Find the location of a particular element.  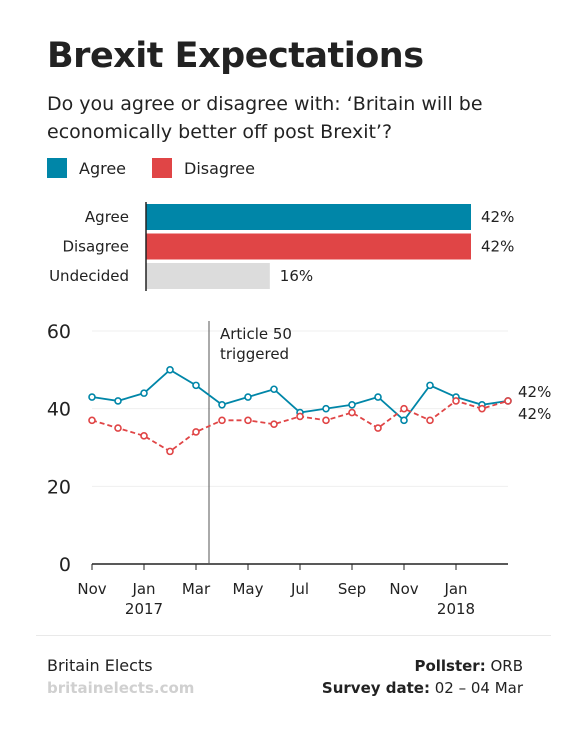

legend-label-disagree: Disagree is located at coordinates (219, 168).